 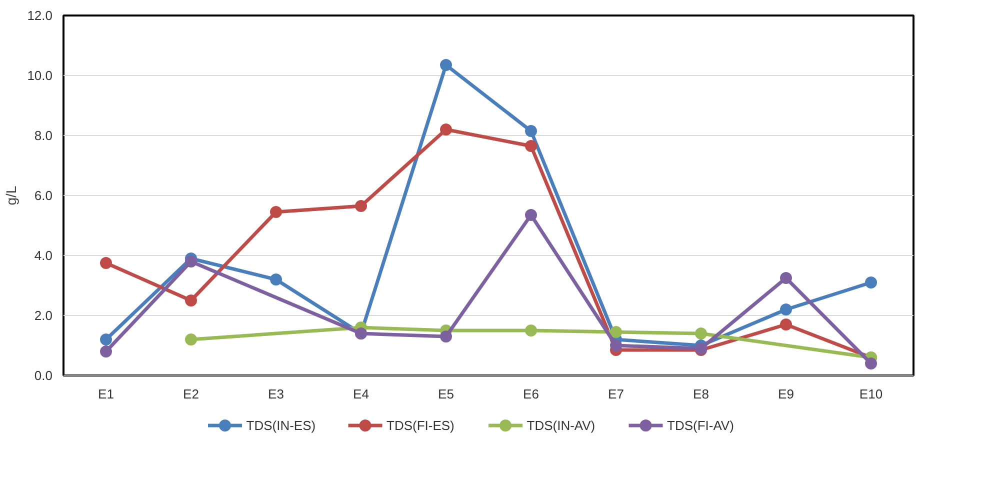 What do you see at coordinates (701, 394) in the screenshot?
I see `x-tick-label: E8` at bounding box center [701, 394].